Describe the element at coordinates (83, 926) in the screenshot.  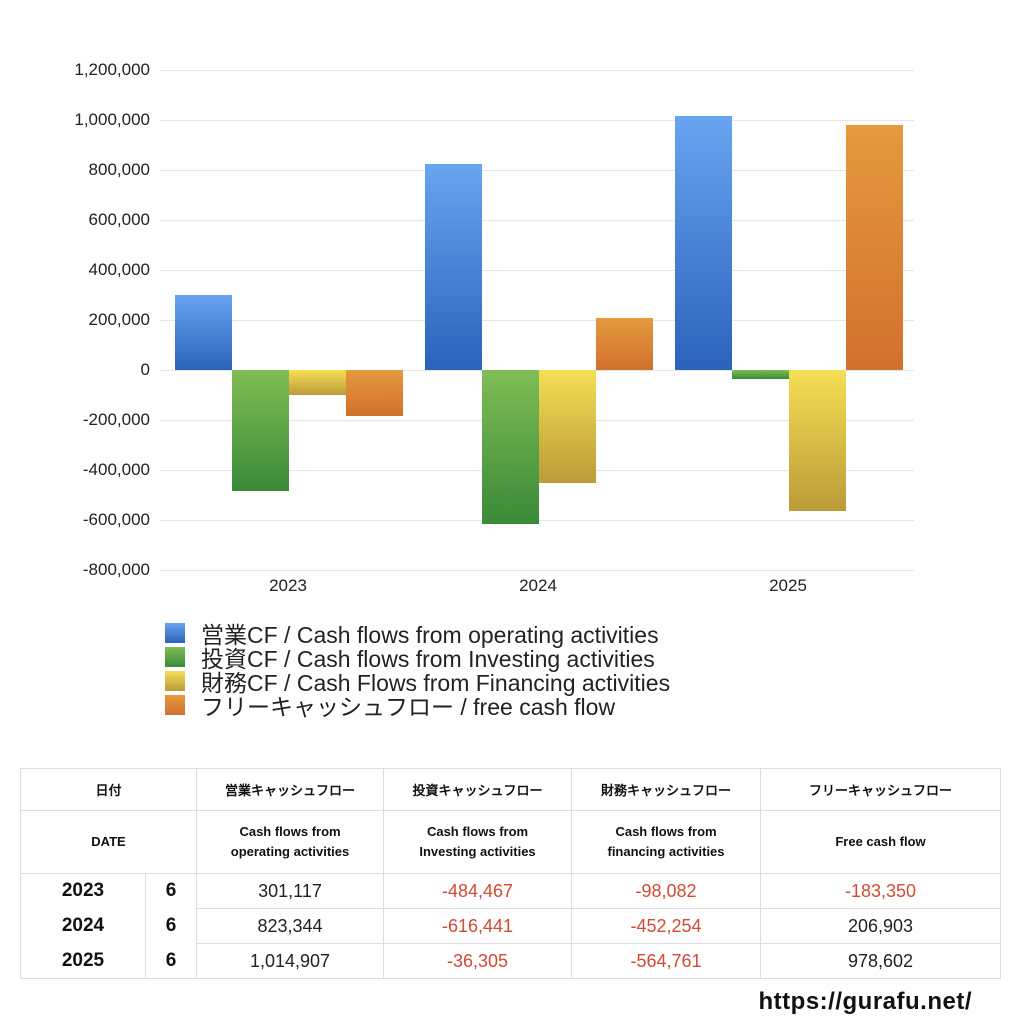
I see `year-cell: 2024` at that location.